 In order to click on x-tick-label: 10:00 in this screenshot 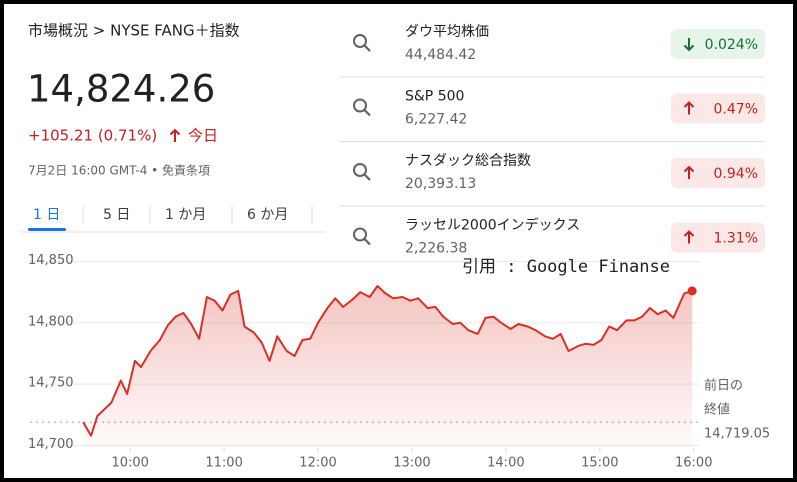, I will do `click(129, 463)`.